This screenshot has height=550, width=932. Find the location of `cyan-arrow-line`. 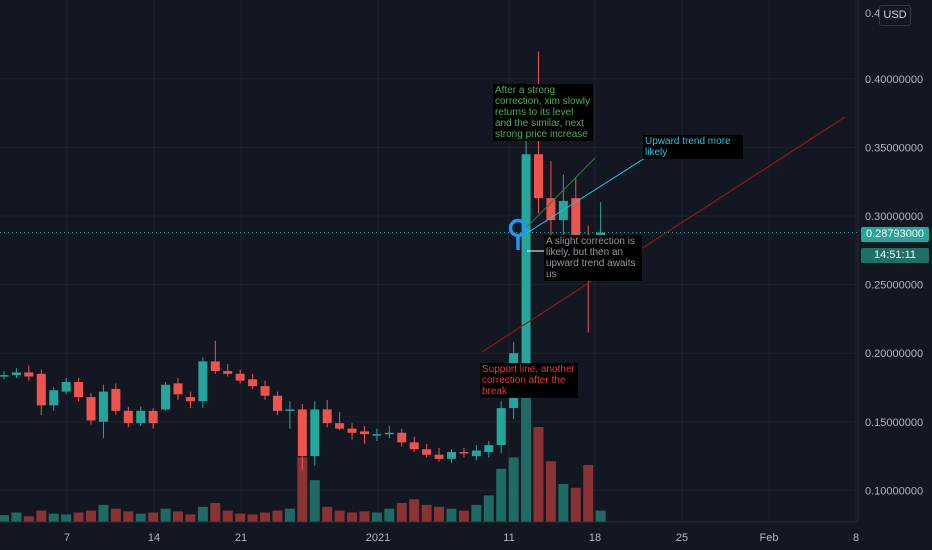

cyan-arrow-line is located at coordinates (586, 195).